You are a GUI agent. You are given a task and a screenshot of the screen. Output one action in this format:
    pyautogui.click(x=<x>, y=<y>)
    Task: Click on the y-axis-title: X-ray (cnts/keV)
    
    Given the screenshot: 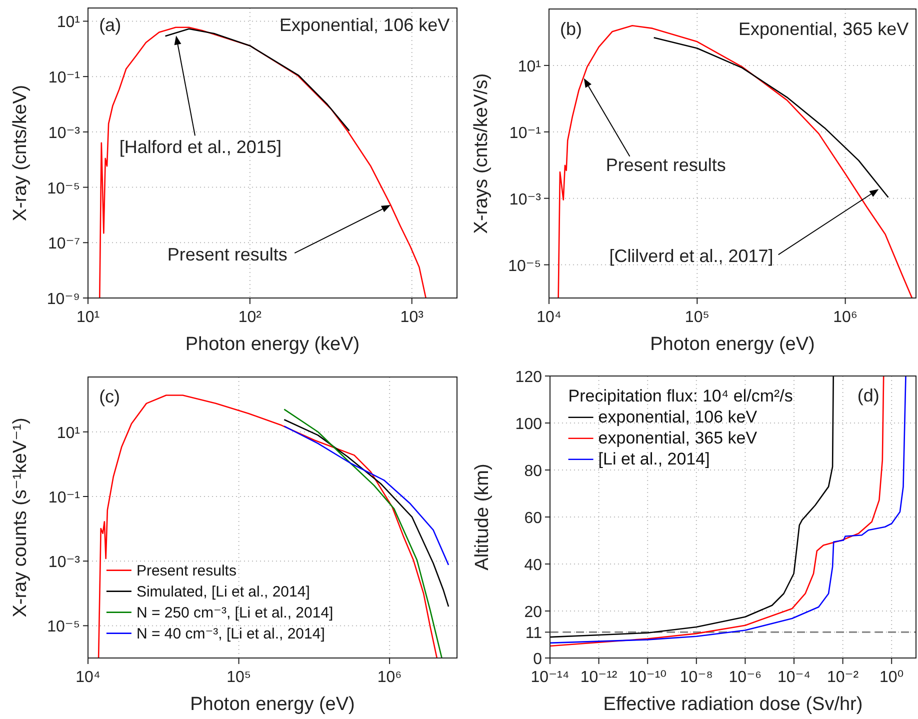 What is the action you would take?
    pyautogui.click(x=20, y=153)
    